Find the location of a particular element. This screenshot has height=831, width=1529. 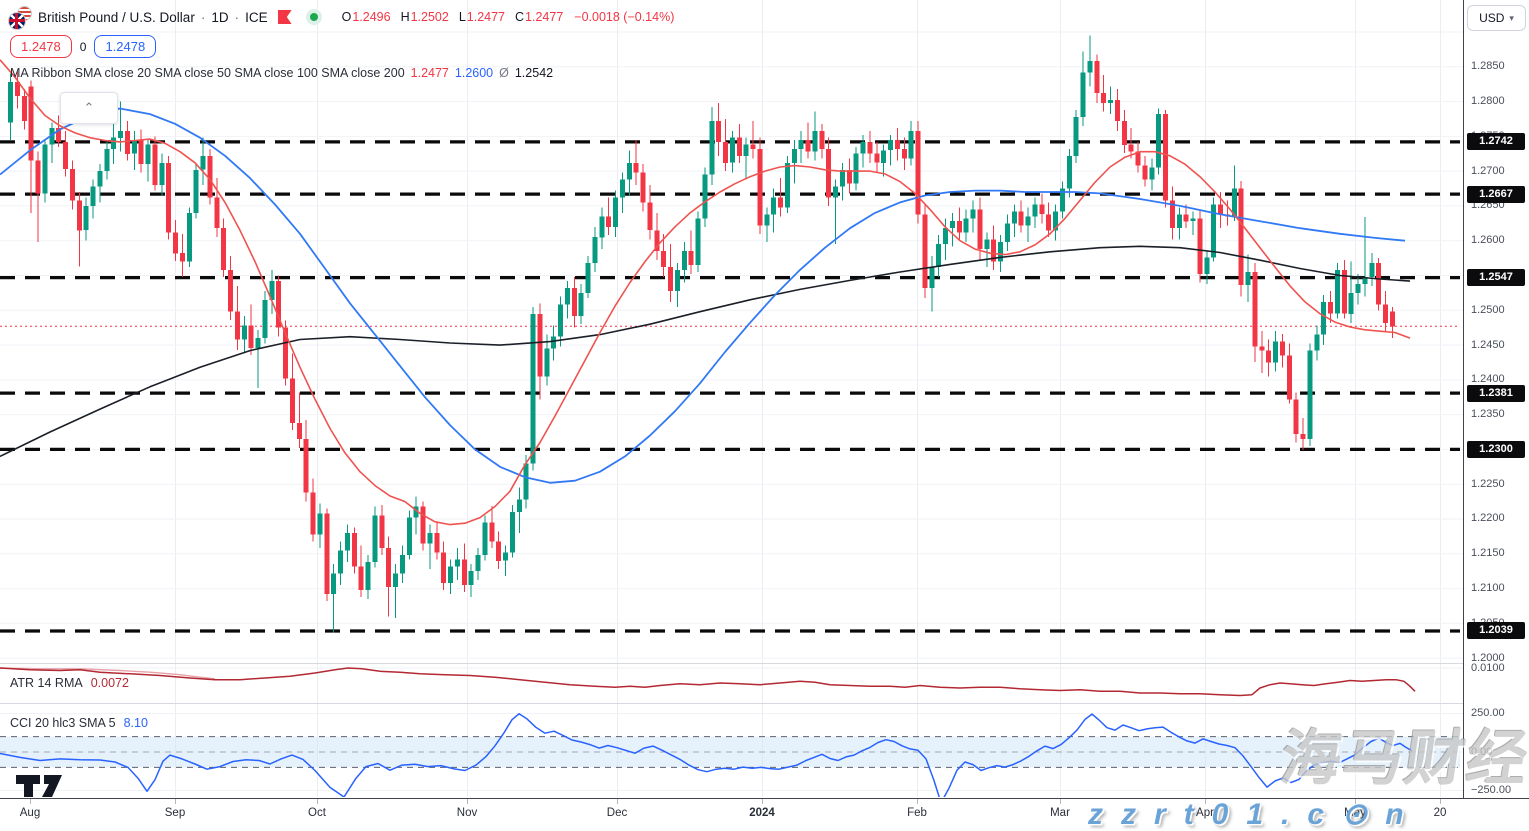

cci-axis-label: −250.00 is located at coordinates (1491, 790).